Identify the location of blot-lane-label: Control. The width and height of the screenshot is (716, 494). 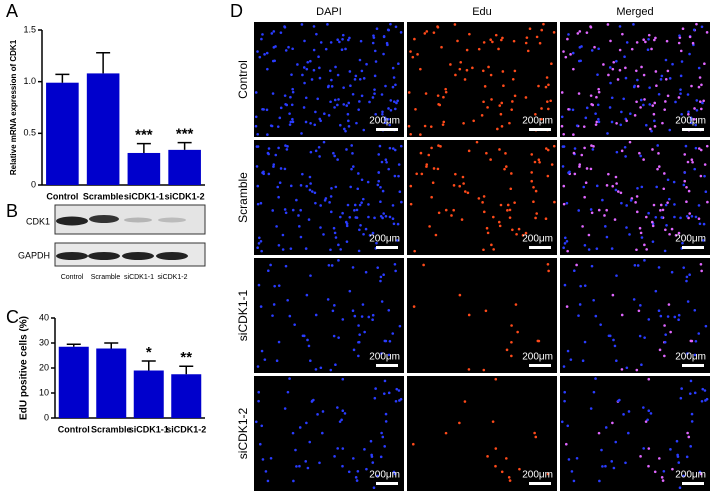
(72, 277).